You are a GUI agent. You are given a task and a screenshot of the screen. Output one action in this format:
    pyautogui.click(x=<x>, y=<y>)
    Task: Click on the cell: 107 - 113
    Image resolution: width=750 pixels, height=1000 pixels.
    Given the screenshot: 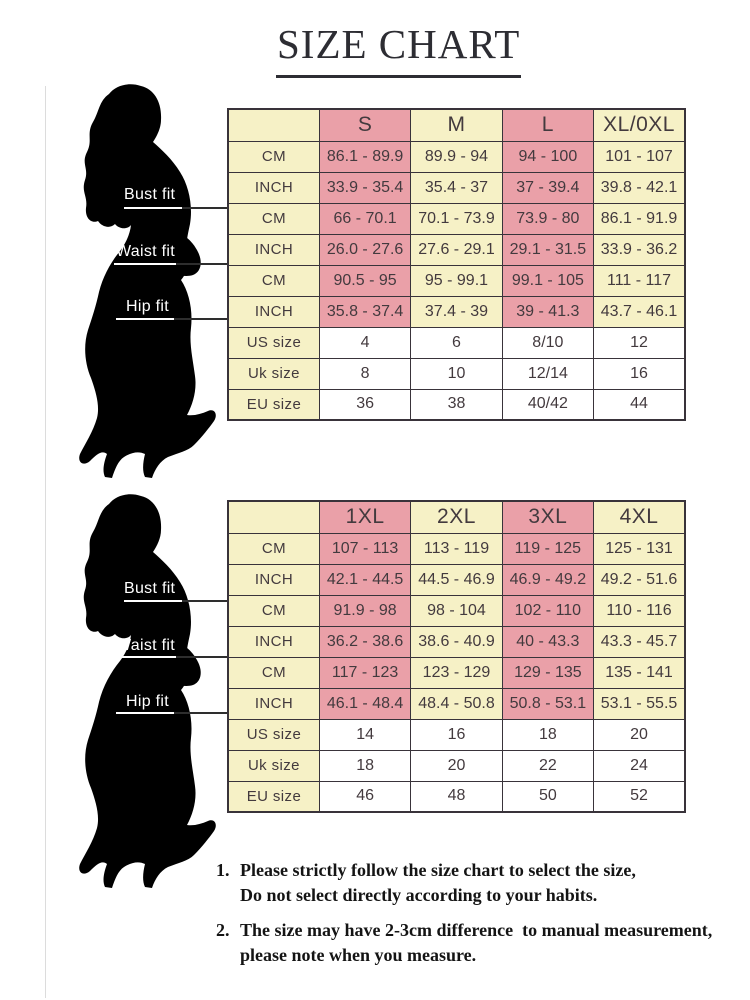 What is the action you would take?
    pyautogui.click(x=365, y=548)
    